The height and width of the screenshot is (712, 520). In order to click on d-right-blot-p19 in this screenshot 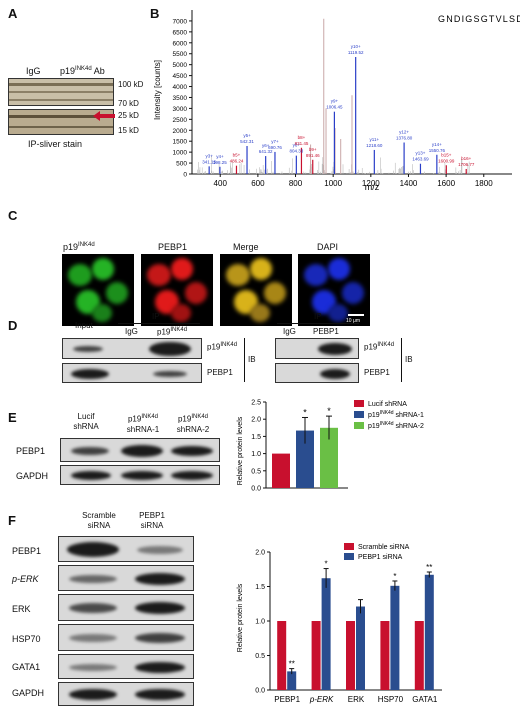, I will do `click(317, 348)`.